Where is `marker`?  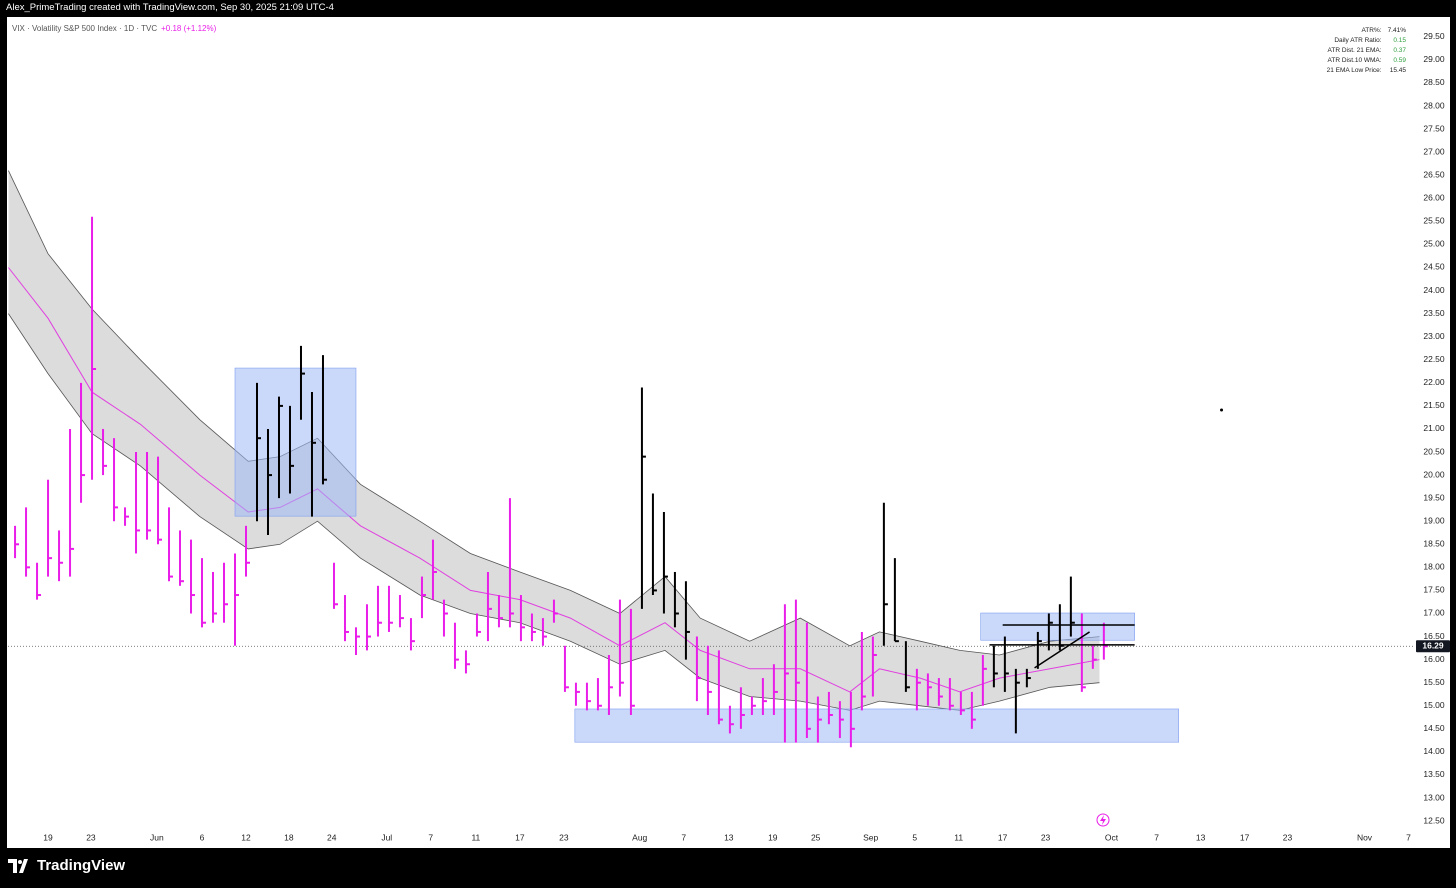 marker is located at coordinates (1222, 410).